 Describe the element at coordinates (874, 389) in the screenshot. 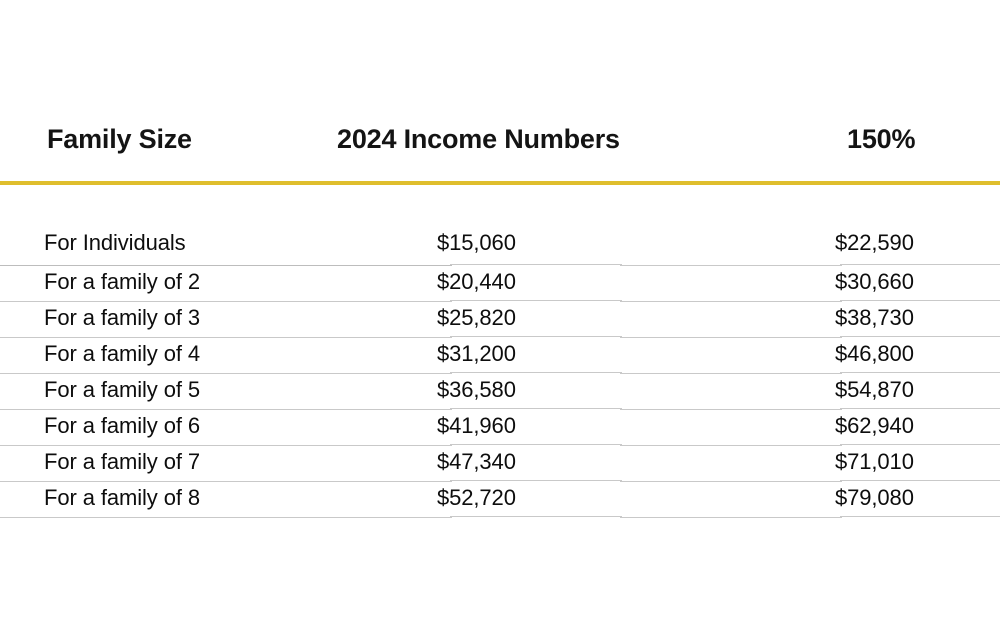

I see `cell-percent: $54,870` at that location.